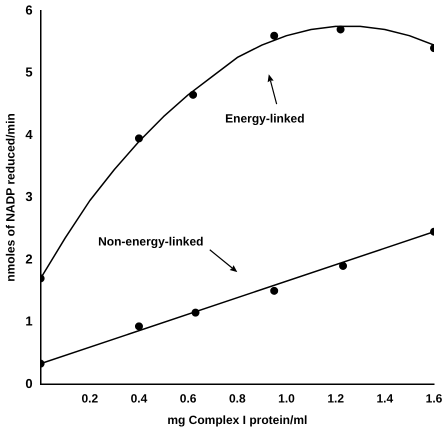  What do you see at coordinates (188, 399) in the screenshot?
I see `x-tick-label: 0.6` at bounding box center [188, 399].